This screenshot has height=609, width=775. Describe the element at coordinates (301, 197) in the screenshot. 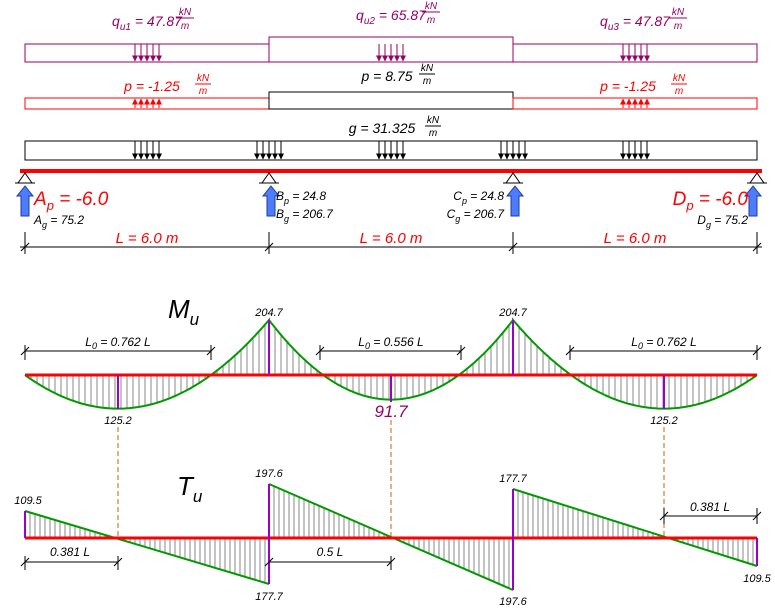

I see `reaction-Bp: Bp = 24.8` at that location.